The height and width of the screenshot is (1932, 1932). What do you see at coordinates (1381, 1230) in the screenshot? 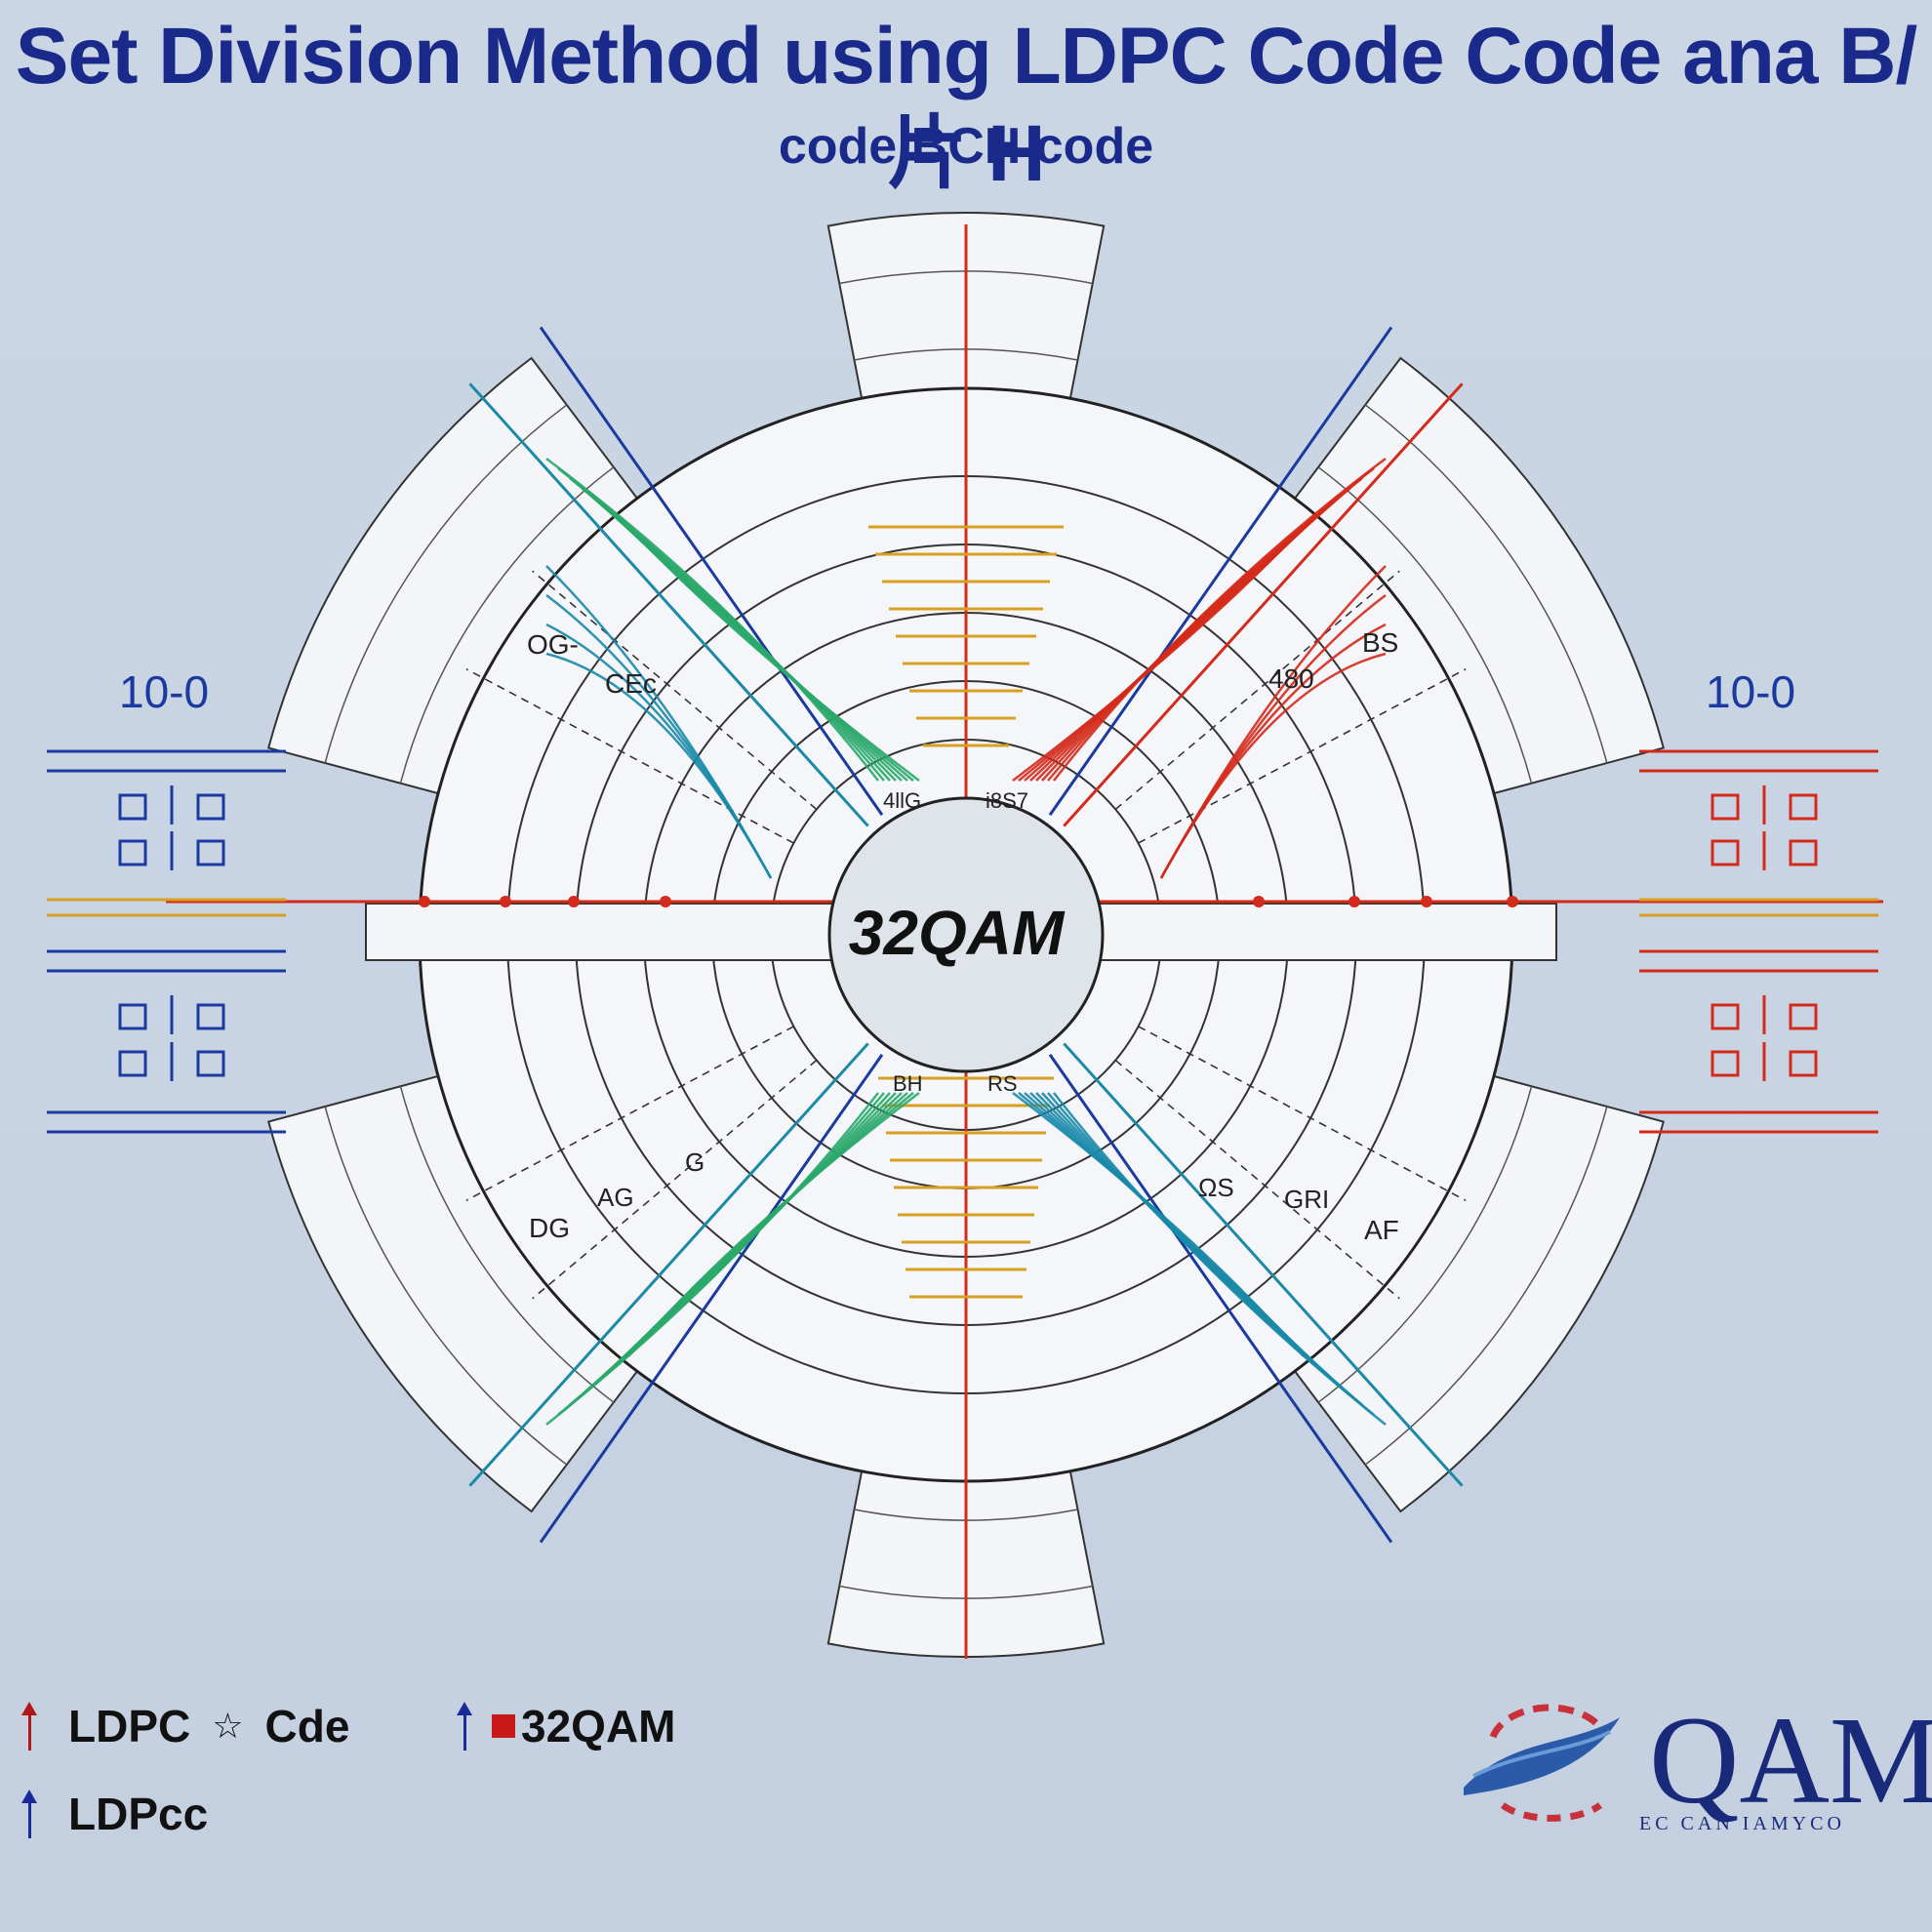
I see `ring-label-lower-right-outer: AF` at bounding box center [1381, 1230].